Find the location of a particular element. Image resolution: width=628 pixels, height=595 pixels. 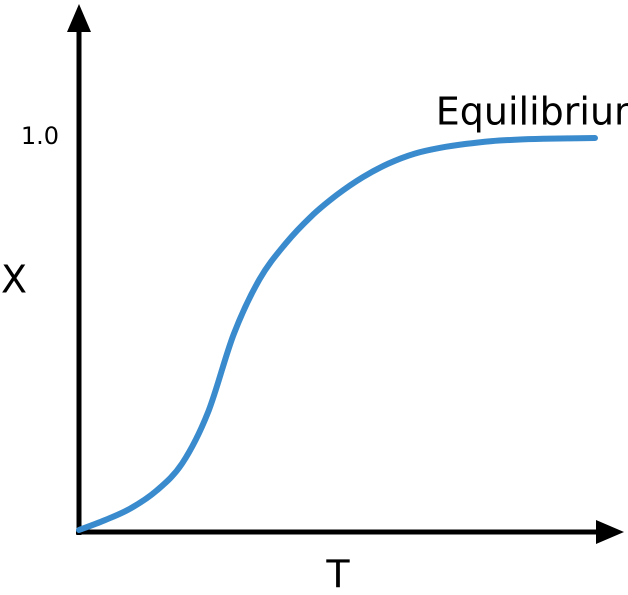

x-axis-arrow is located at coordinates (610, 532).